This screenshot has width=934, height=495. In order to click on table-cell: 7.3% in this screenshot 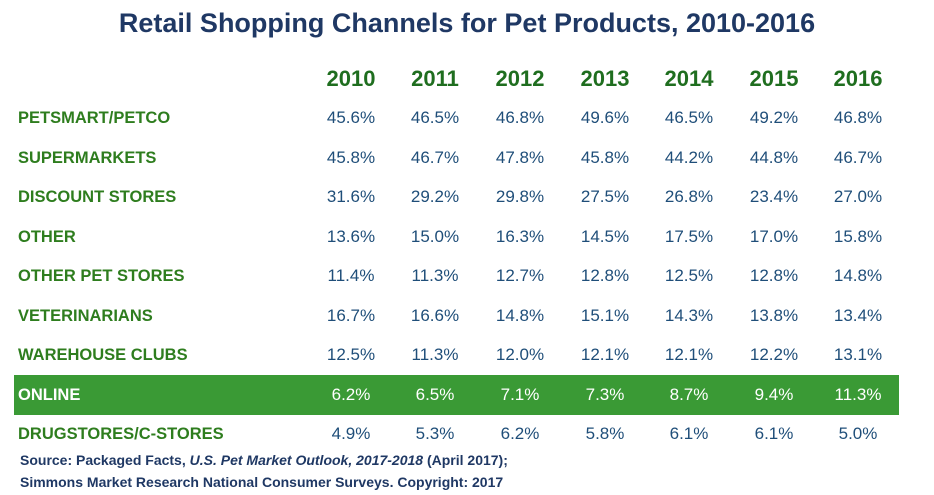, I will do `click(605, 394)`.